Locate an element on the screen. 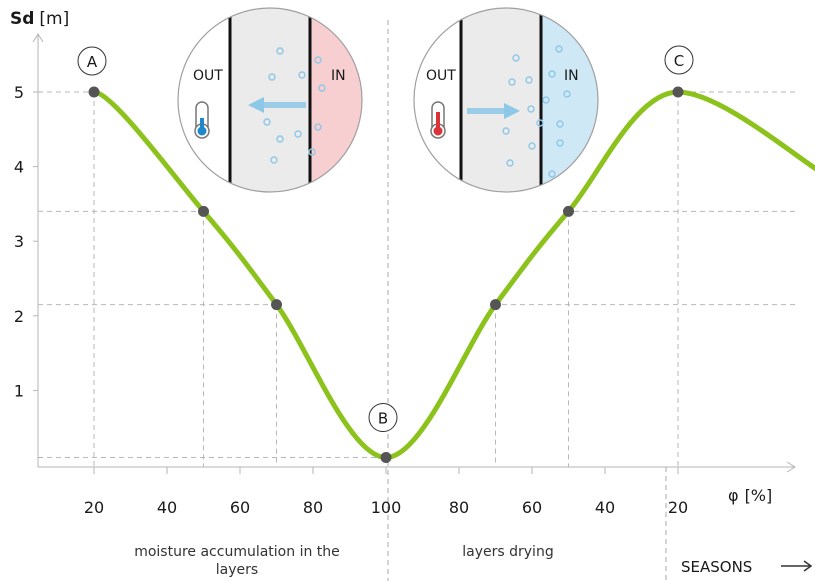  y-tick-label: 5 is located at coordinates (19, 92).